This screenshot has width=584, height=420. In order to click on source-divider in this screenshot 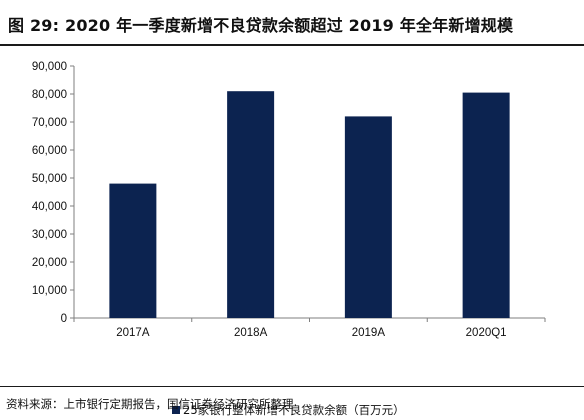, I will do `click(292, 386)`.